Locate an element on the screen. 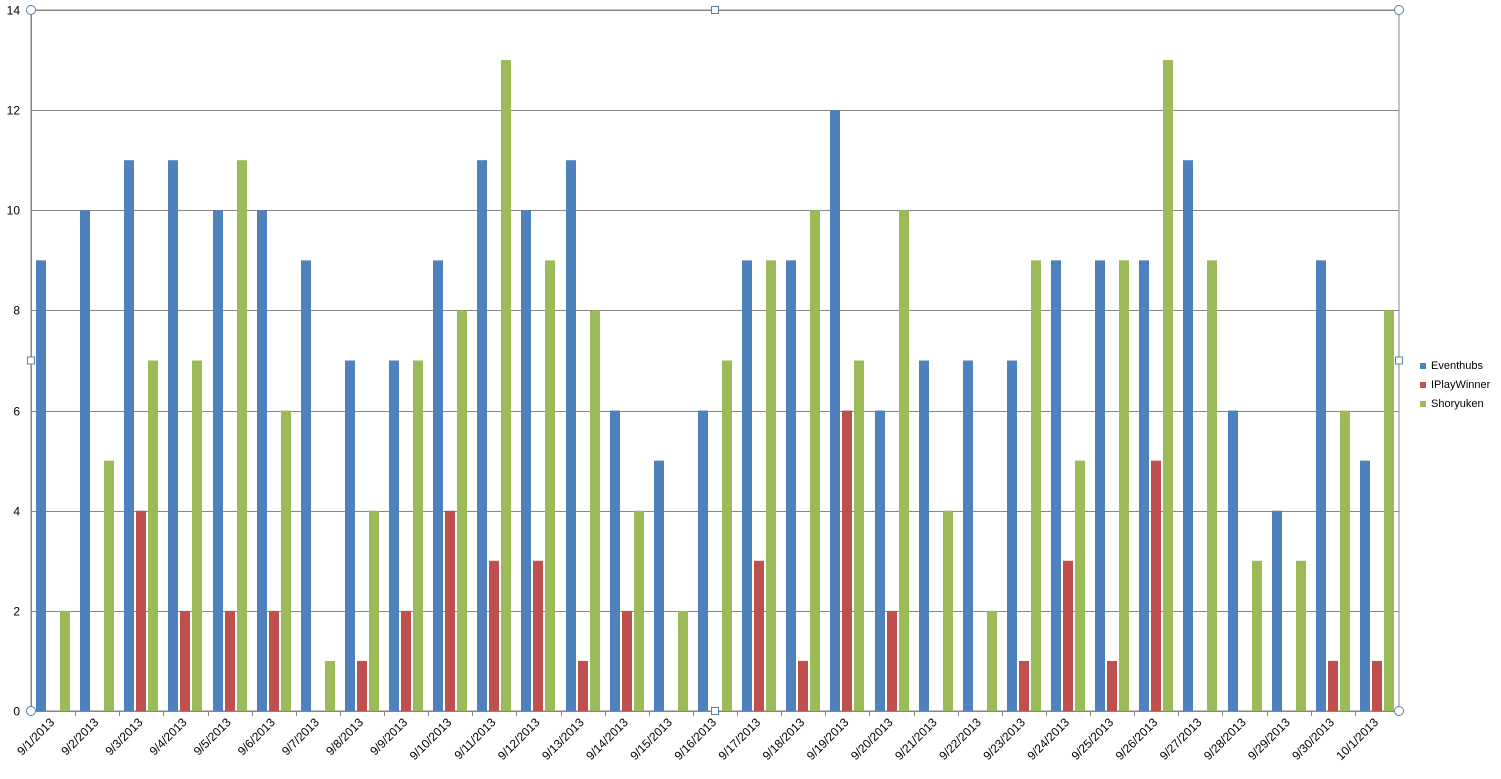 The height and width of the screenshot is (779, 1501). legend-item: Shoryuken is located at coordinates (1455, 403).